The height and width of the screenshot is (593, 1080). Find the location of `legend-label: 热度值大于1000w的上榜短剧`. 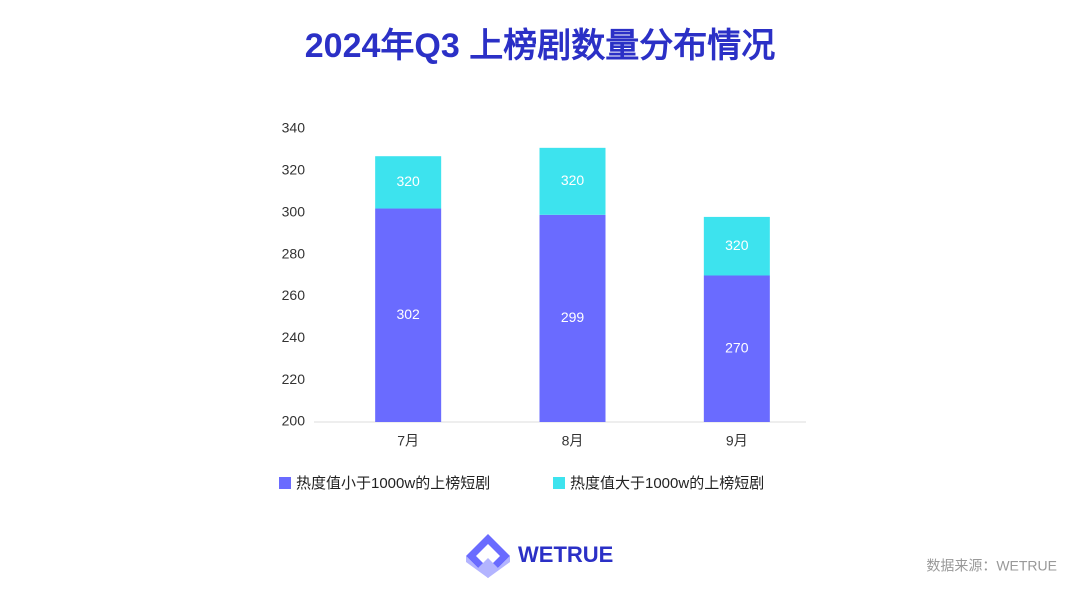

legend-label: 热度值大于1000w的上榜短剧 is located at coordinates (667, 483).